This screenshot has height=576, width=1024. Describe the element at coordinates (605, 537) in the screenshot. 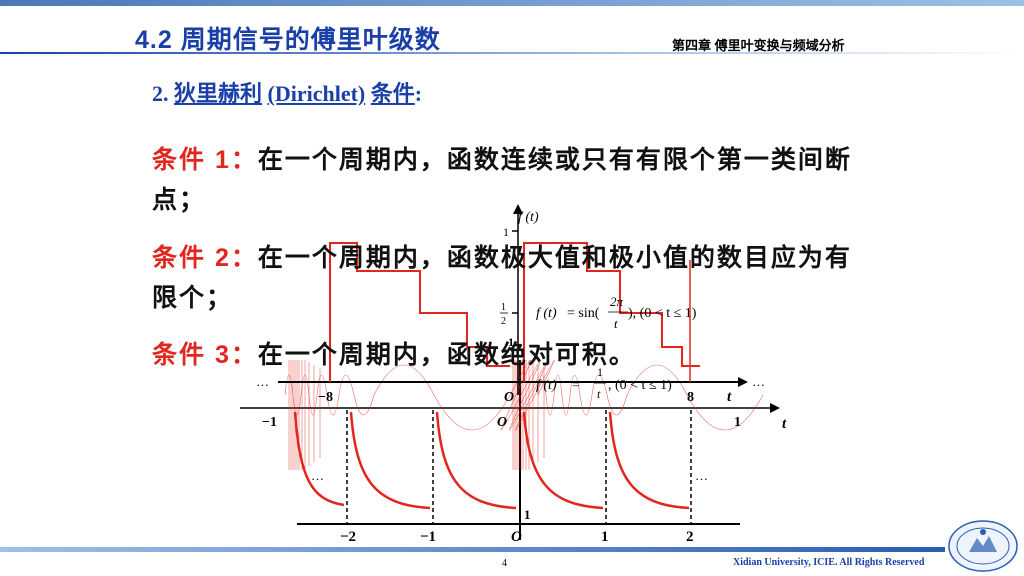

I see `recip-tick-1: 1` at that location.